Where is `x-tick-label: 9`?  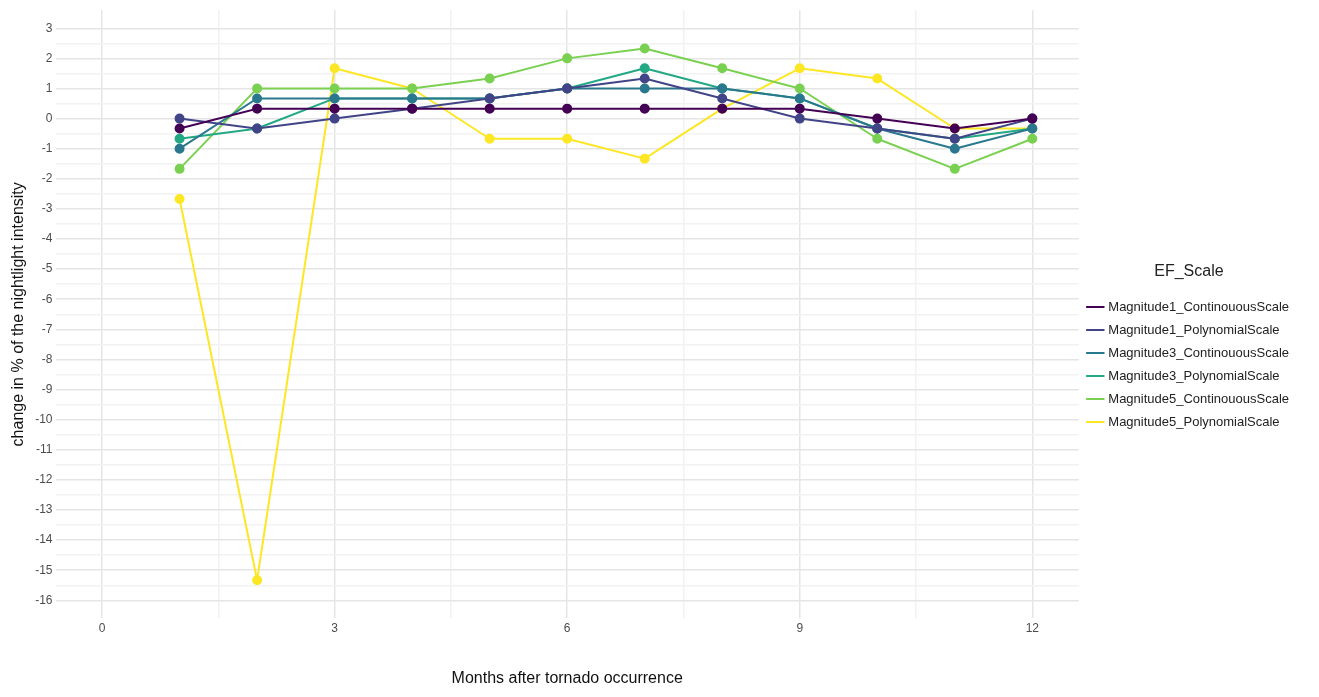 x-tick-label: 9 is located at coordinates (800, 627).